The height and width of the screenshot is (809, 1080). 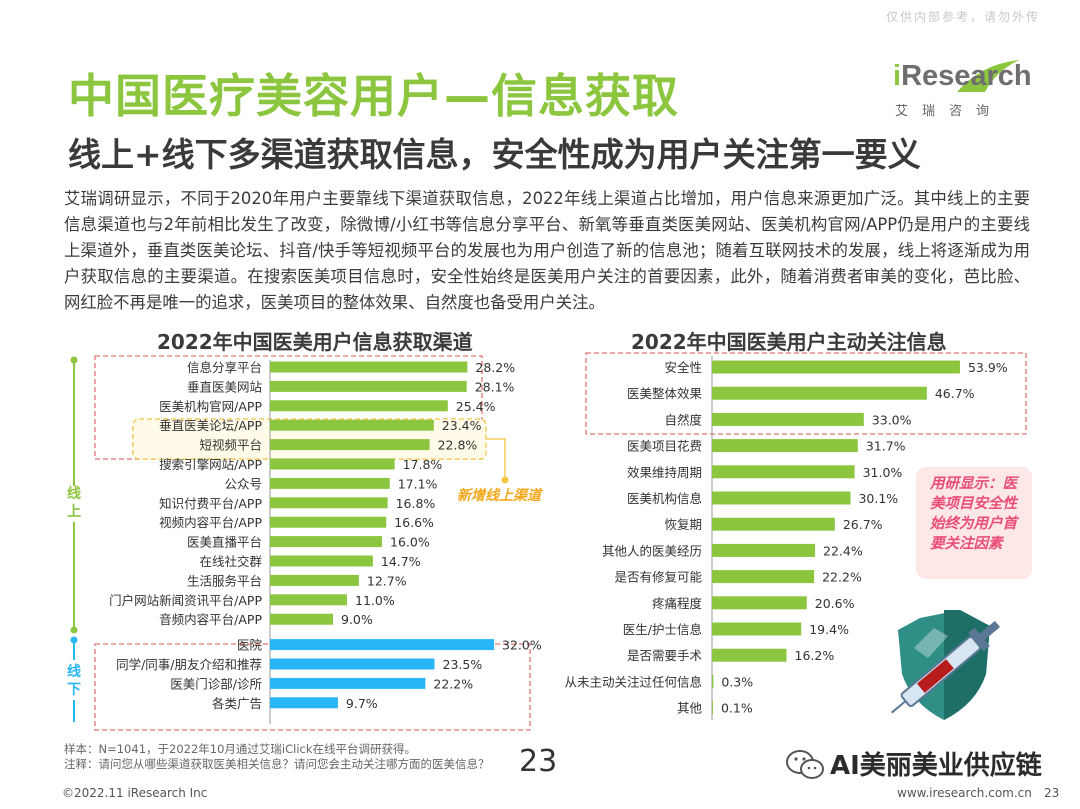 I want to click on left-value-label: 16.8%, so click(x=416, y=503).